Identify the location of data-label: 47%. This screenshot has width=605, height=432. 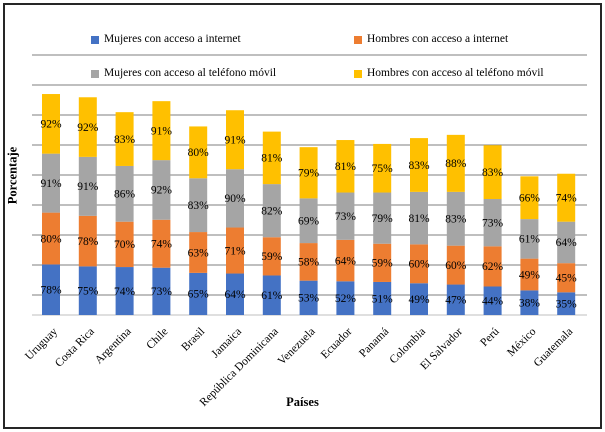
(456, 301).